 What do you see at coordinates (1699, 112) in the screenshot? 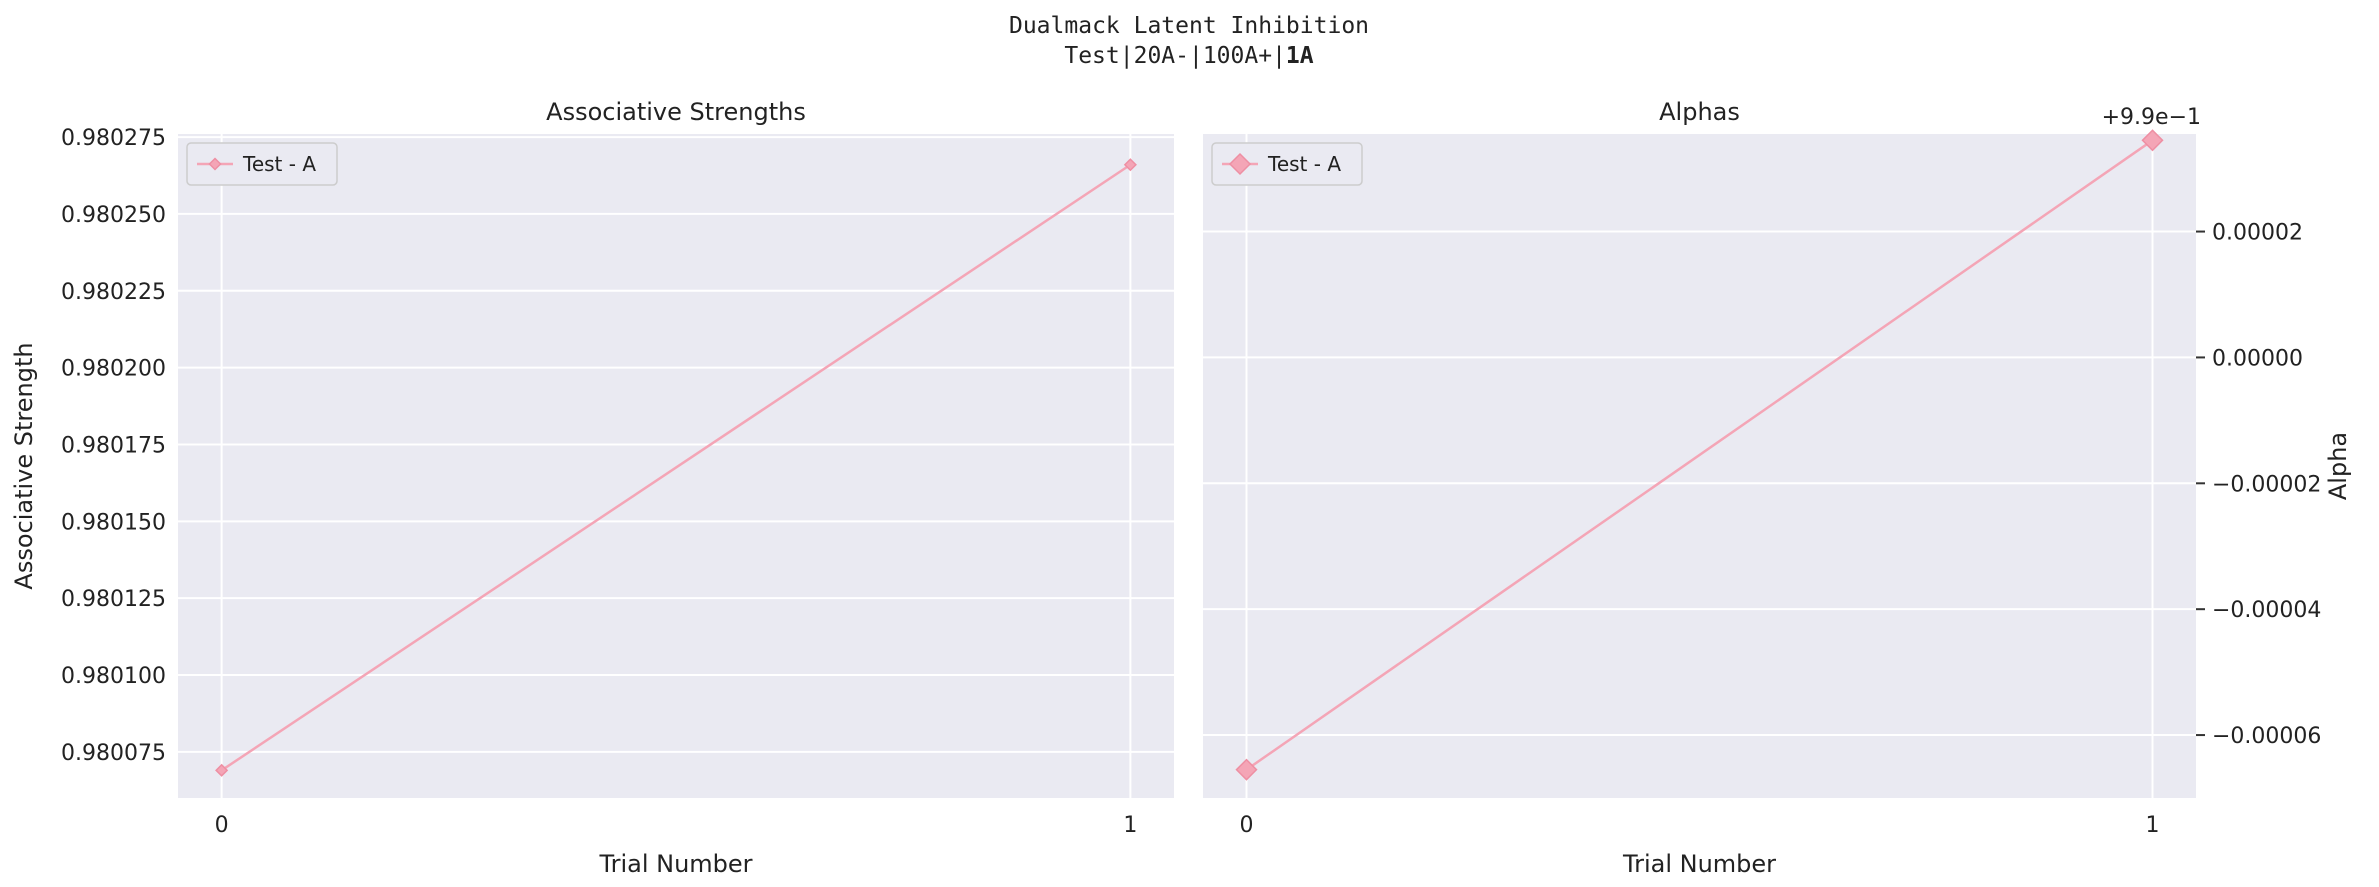
I see `chart-title: Alphas` at bounding box center [1699, 112].